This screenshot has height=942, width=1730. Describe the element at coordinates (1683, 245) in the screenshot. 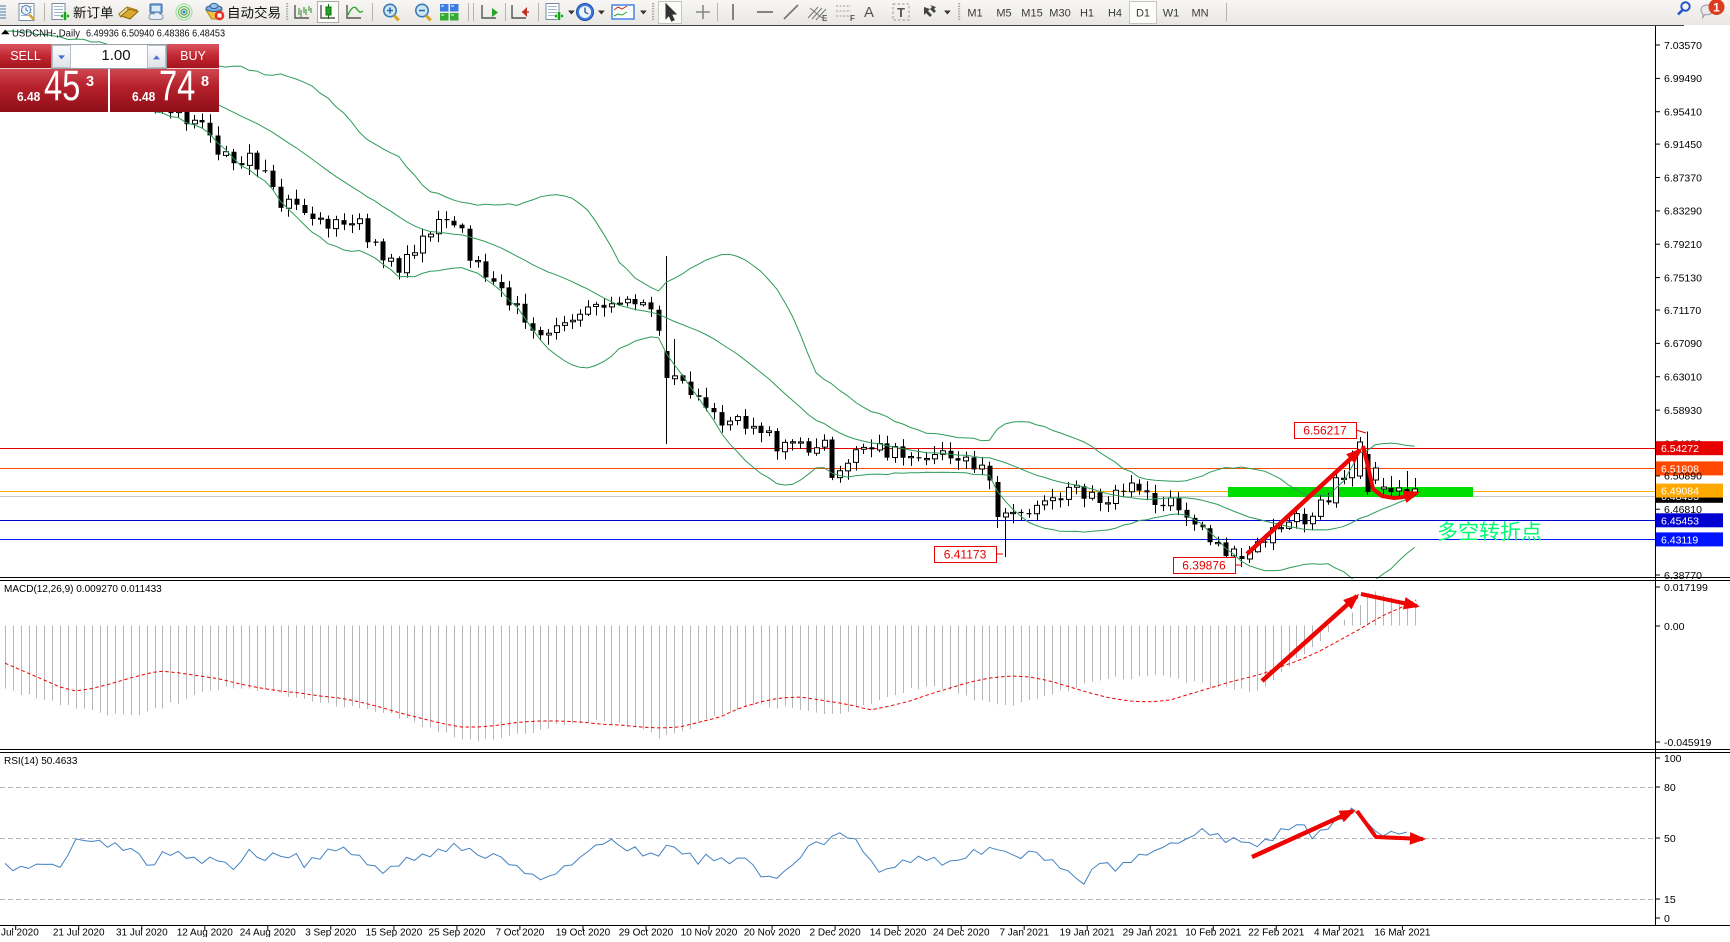

I see `svg-text: 6.79210` at that location.